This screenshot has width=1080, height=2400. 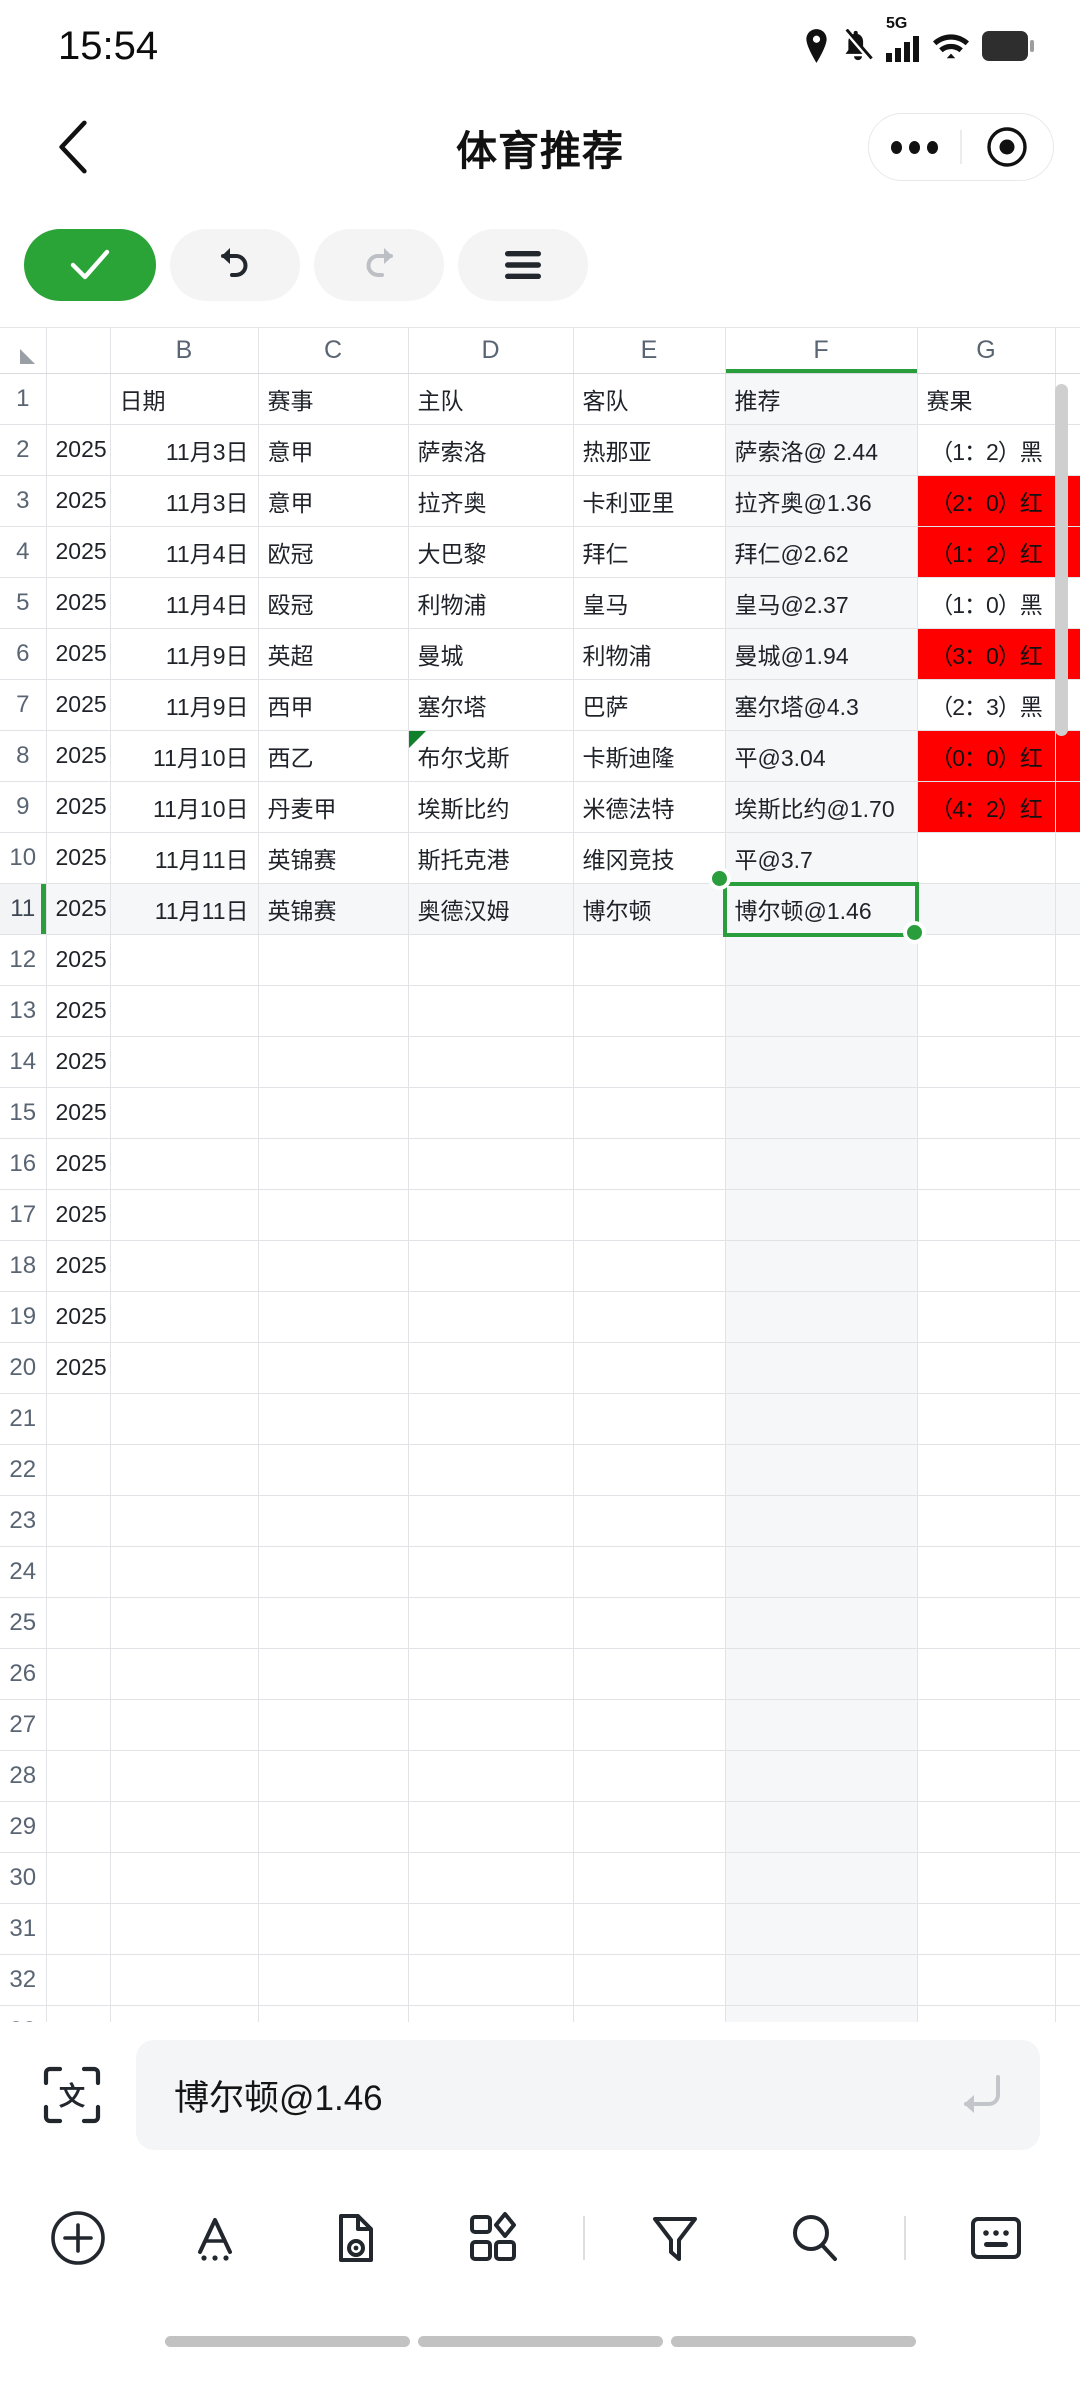 What do you see at coordinates (986, 1827) in the screenshot?
I see `cell-g29` at bounding box center [986, 1827].